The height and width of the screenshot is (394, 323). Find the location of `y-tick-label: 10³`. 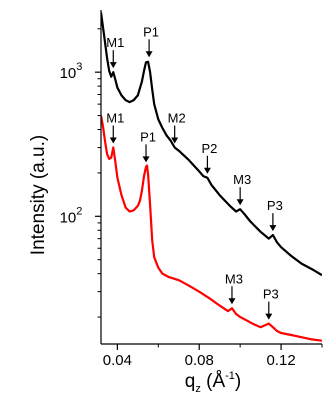

y-tick-label: 10³ is located at coordinates (71, 71).